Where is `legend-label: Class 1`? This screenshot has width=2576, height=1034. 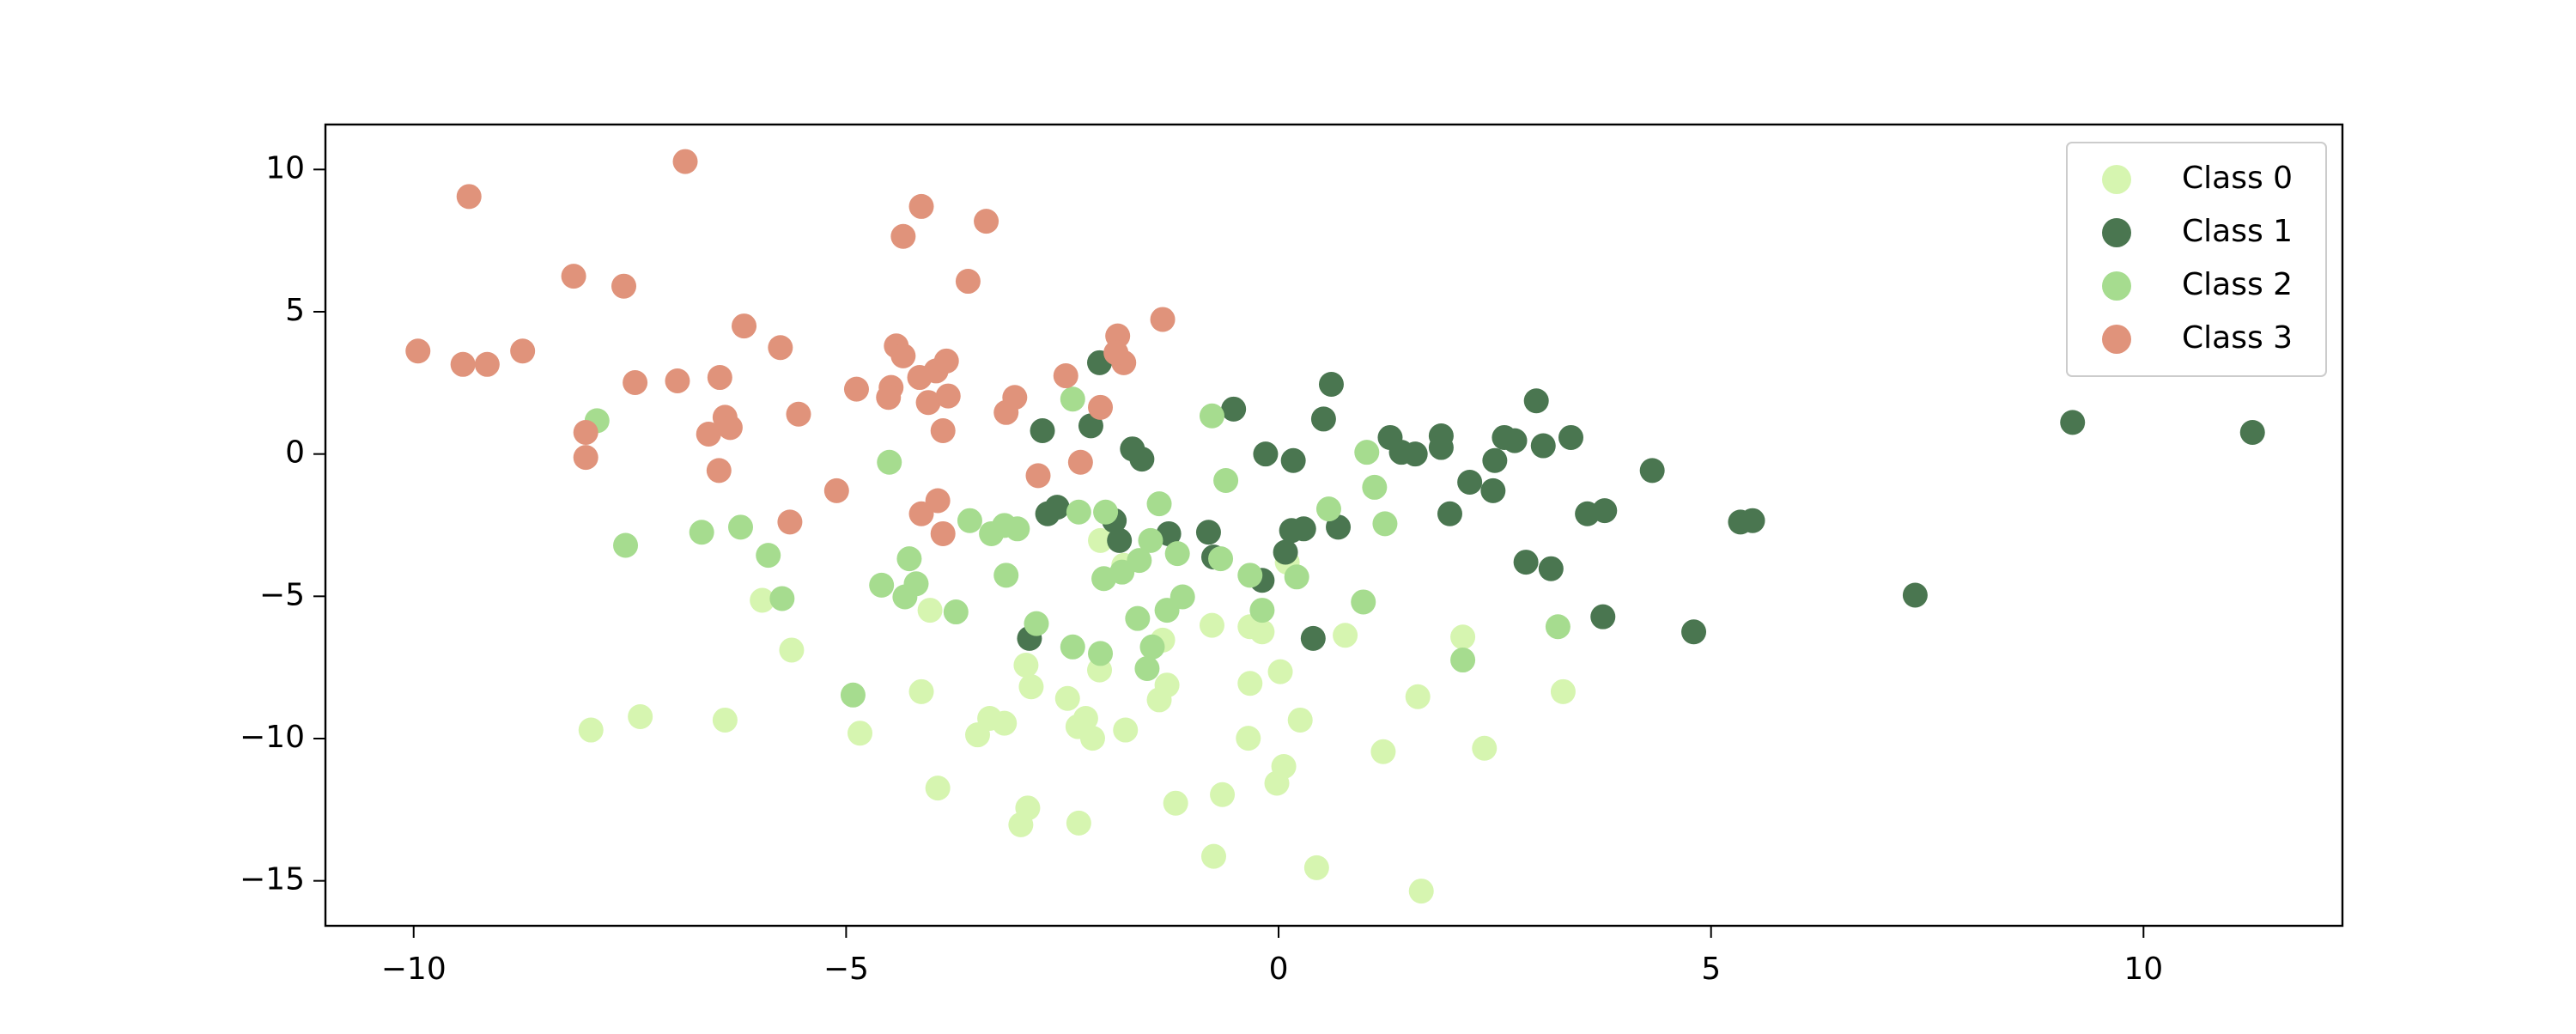
legend-label: Class 1 is located at coordinates (2237, 232).